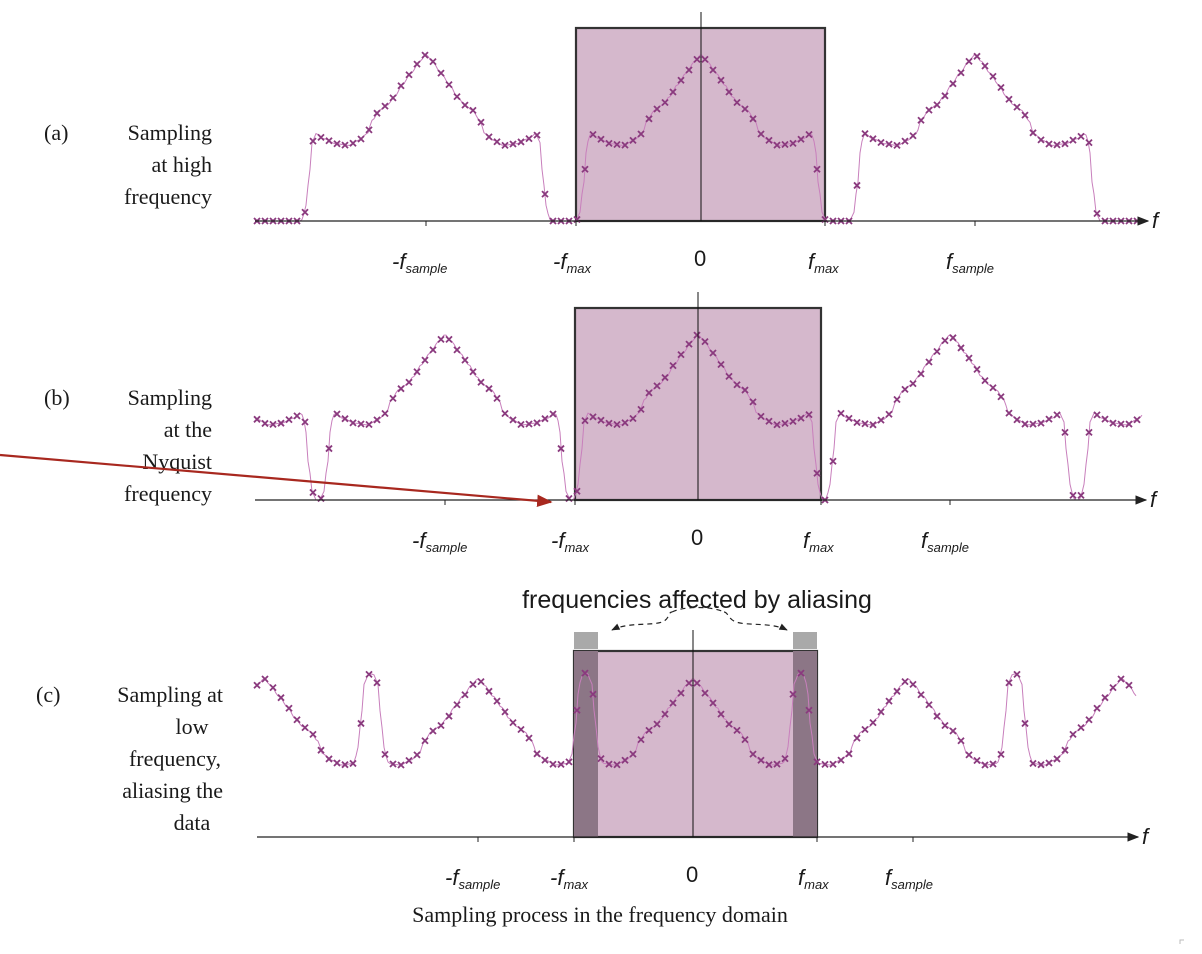 This screenshot has height=954, width=1202. I want to click on tick-c-fmax: fmax, so click(813, 878).